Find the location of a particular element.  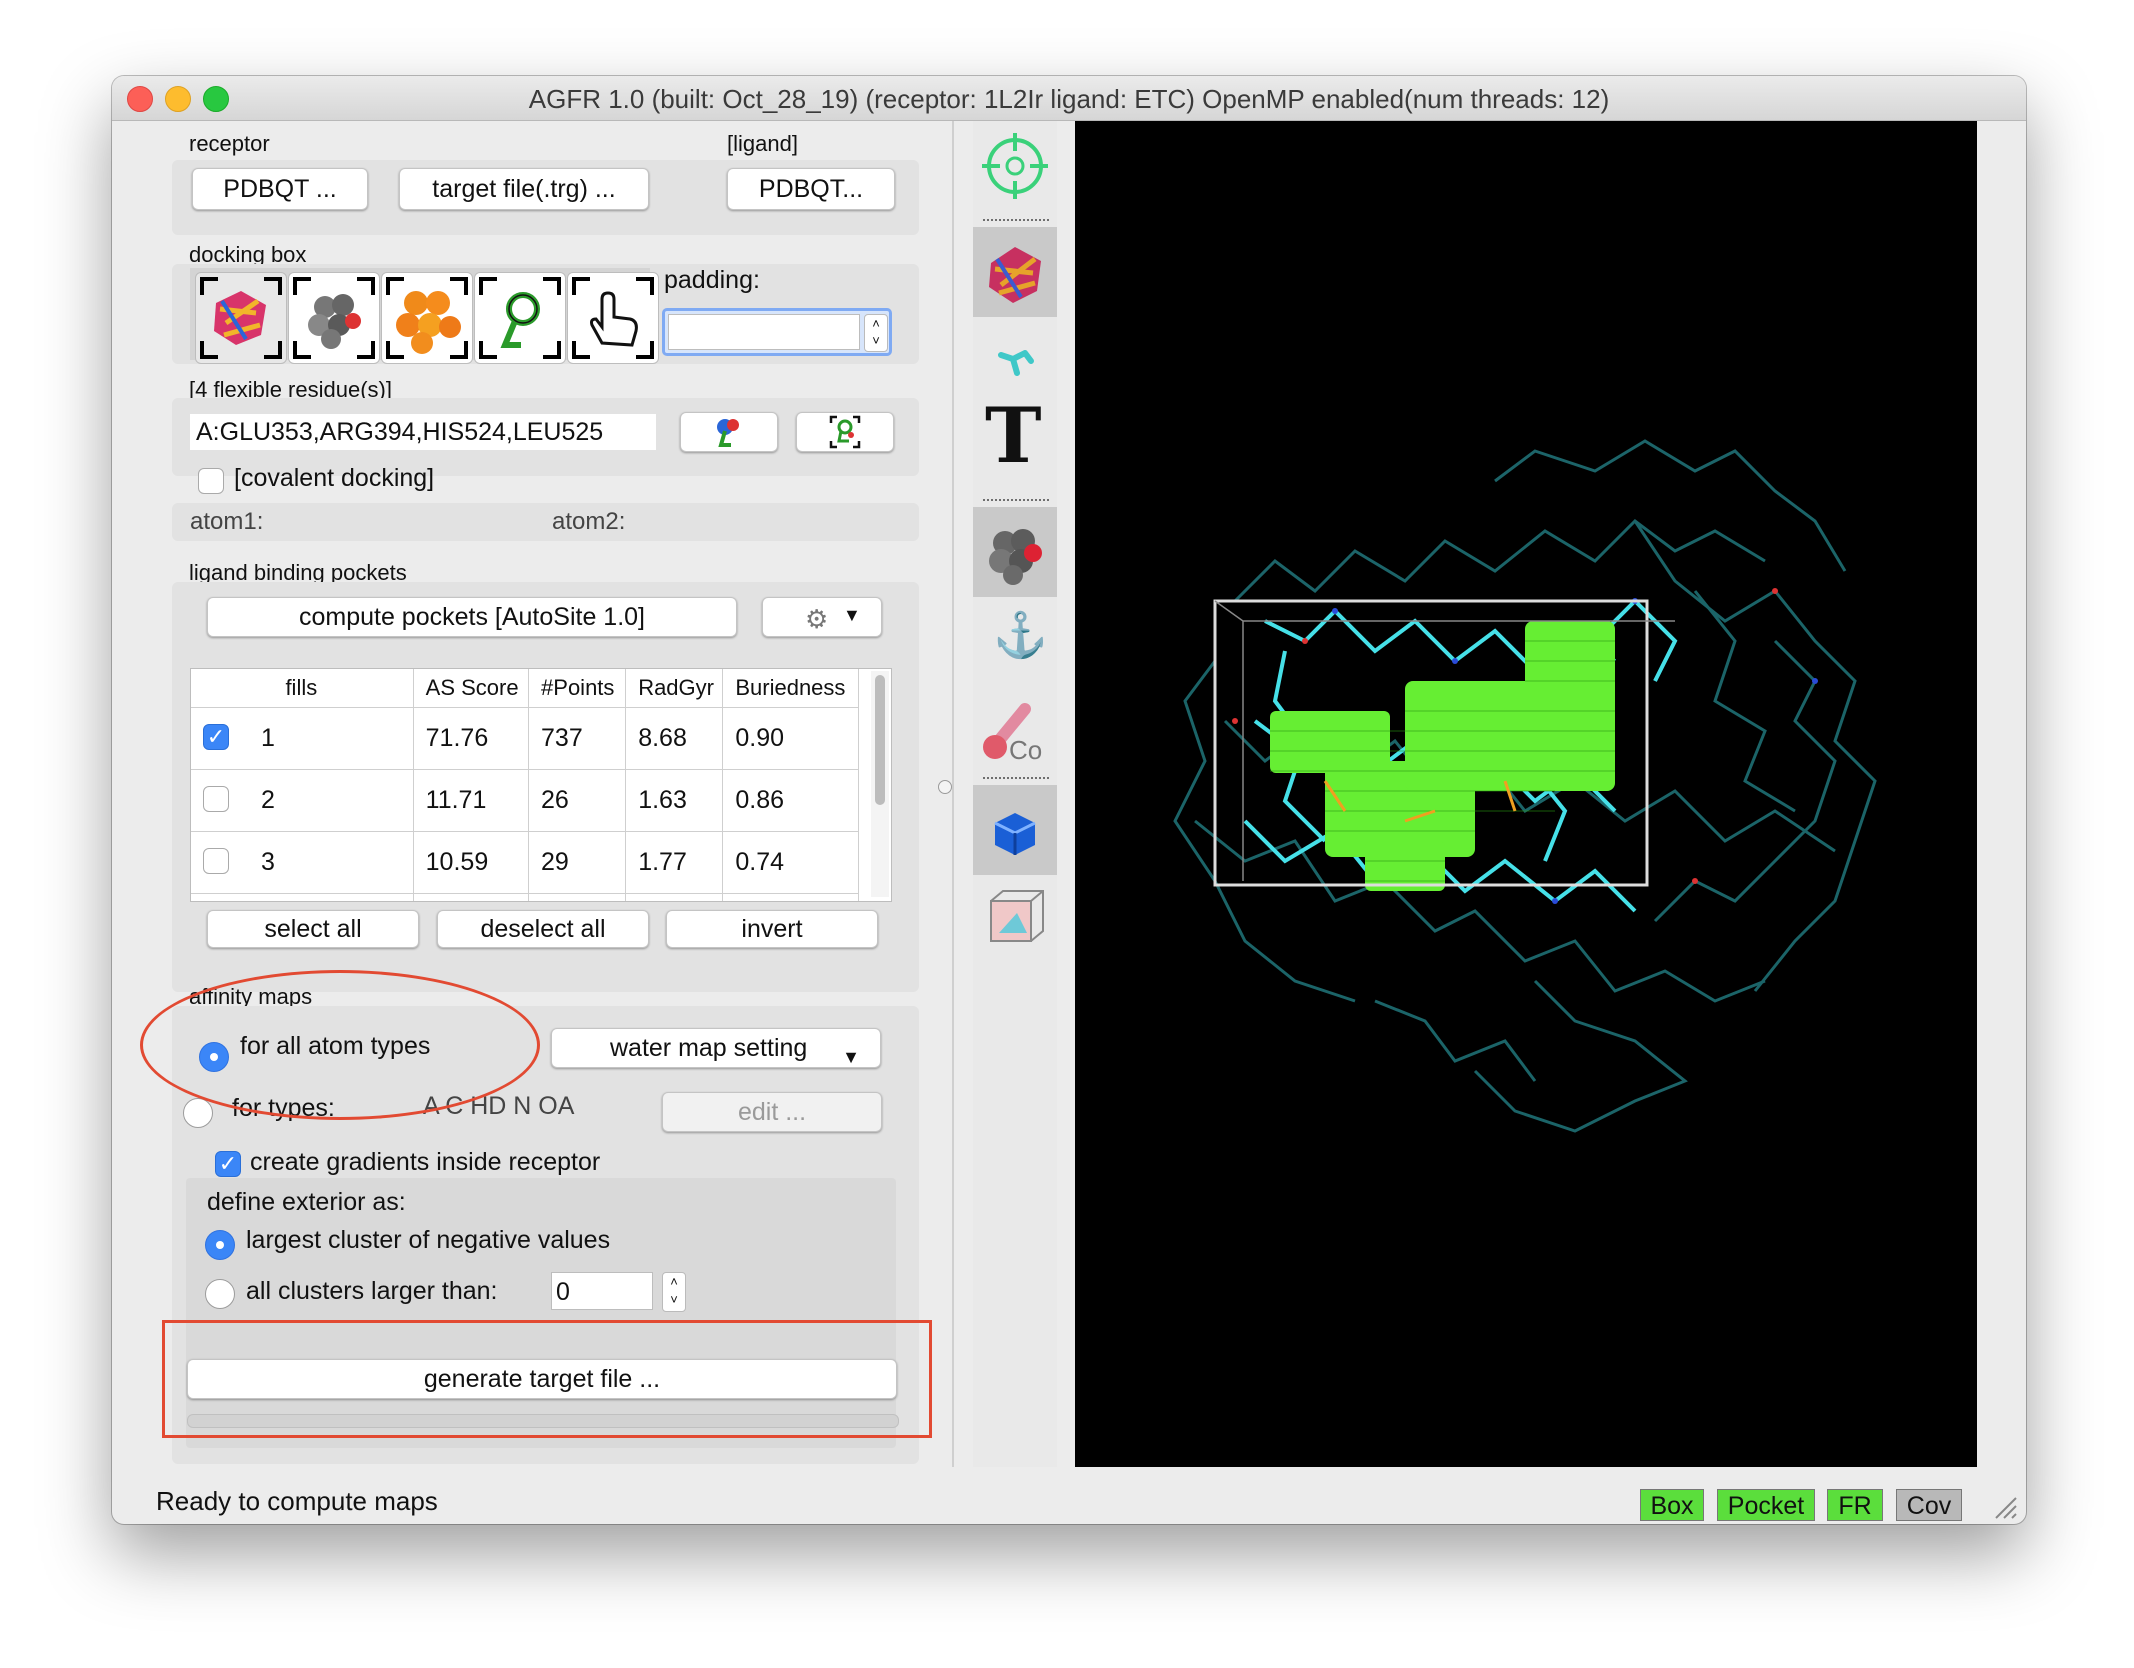

table-scrollbar is located at coordinates (880, 784).